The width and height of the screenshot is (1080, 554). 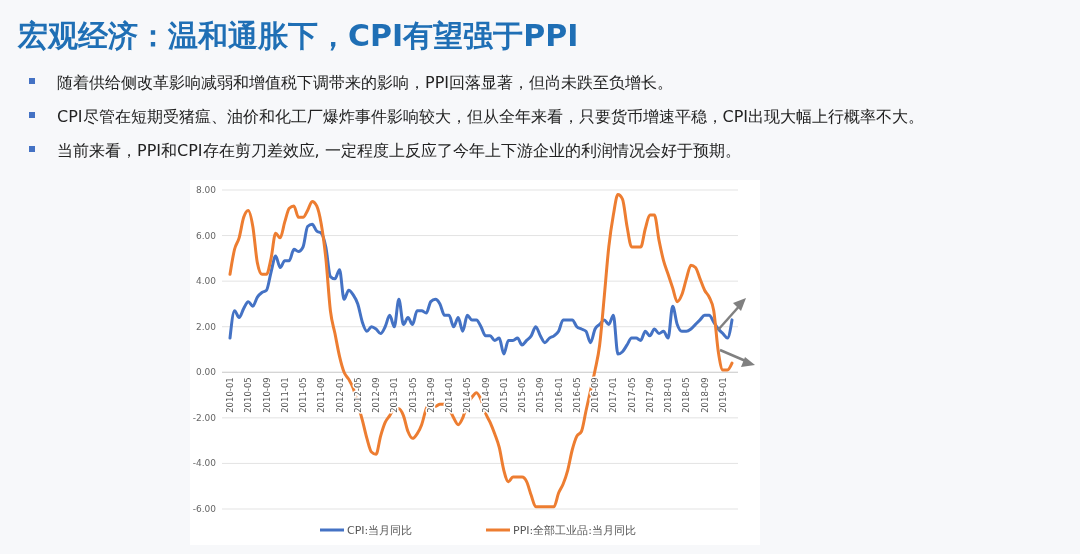 I want to click on legend-label: CPI:当月同比, so click(x=380, y=530).